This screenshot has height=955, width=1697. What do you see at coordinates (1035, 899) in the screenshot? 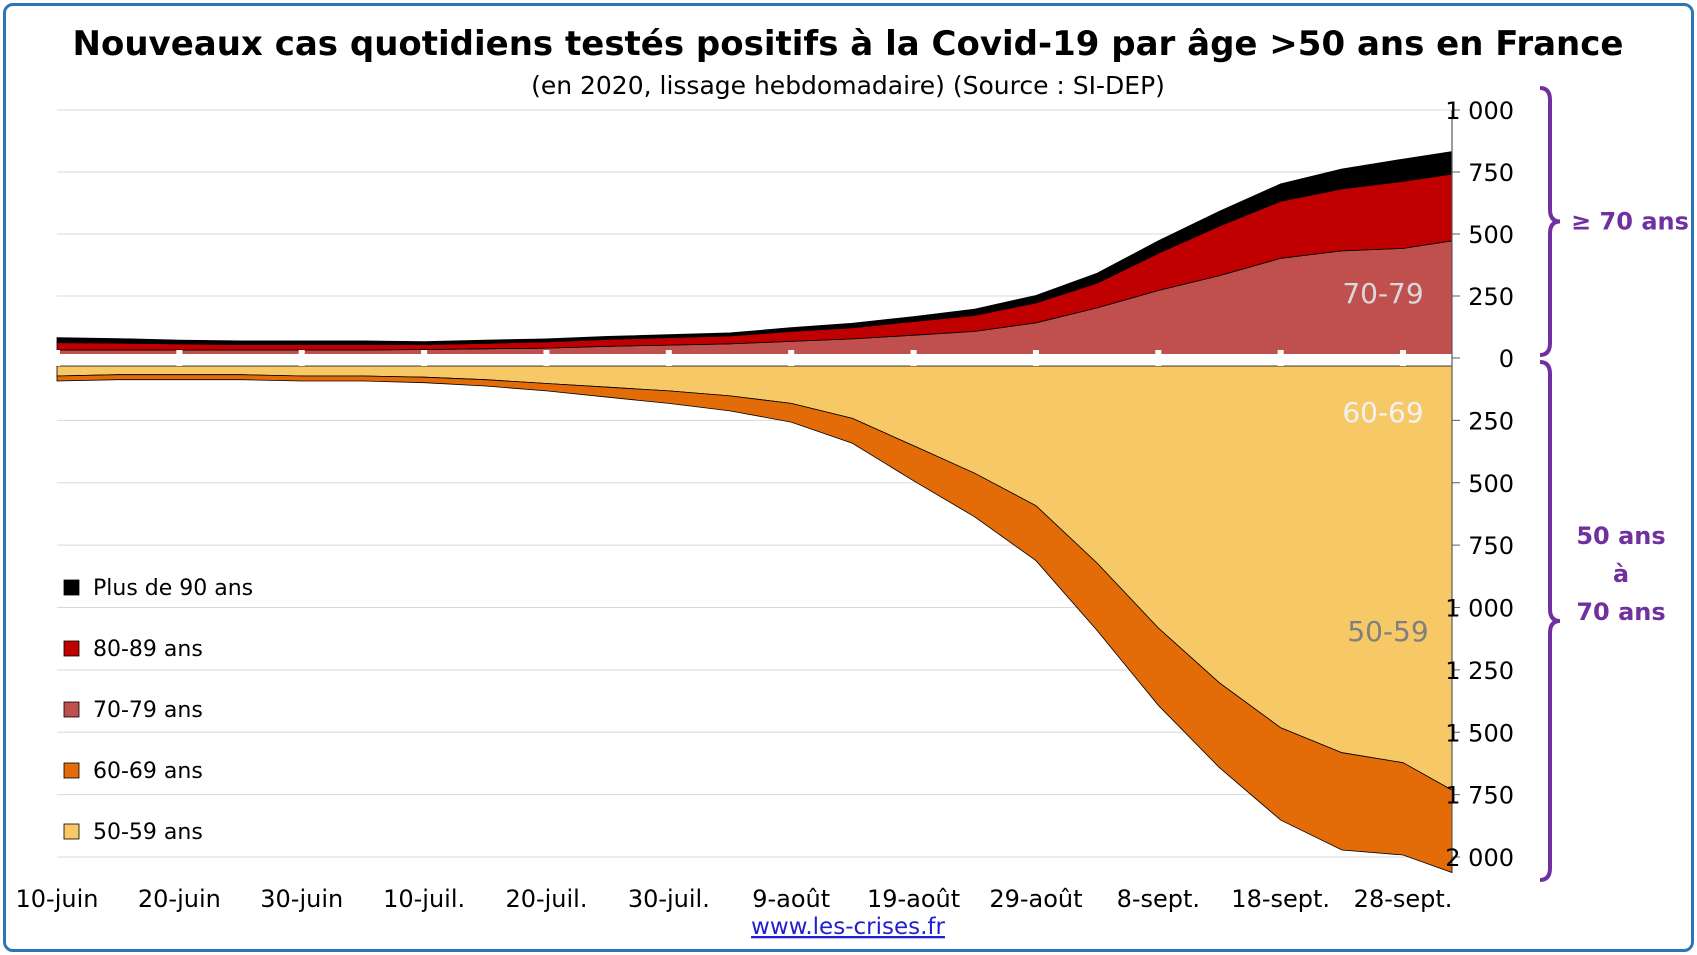
I see `x-tick-label: 29-août` at bounding box center [1035, 899].